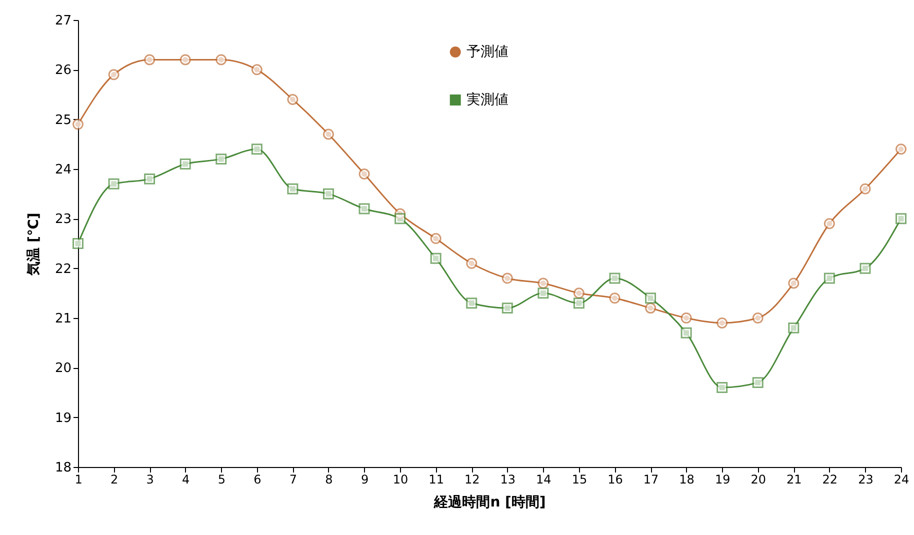 This screenshot has height=535, width=914. Describe the element at coordinates (114, 479) in the screenshot. I see `x-tick-label: 2` at that location.